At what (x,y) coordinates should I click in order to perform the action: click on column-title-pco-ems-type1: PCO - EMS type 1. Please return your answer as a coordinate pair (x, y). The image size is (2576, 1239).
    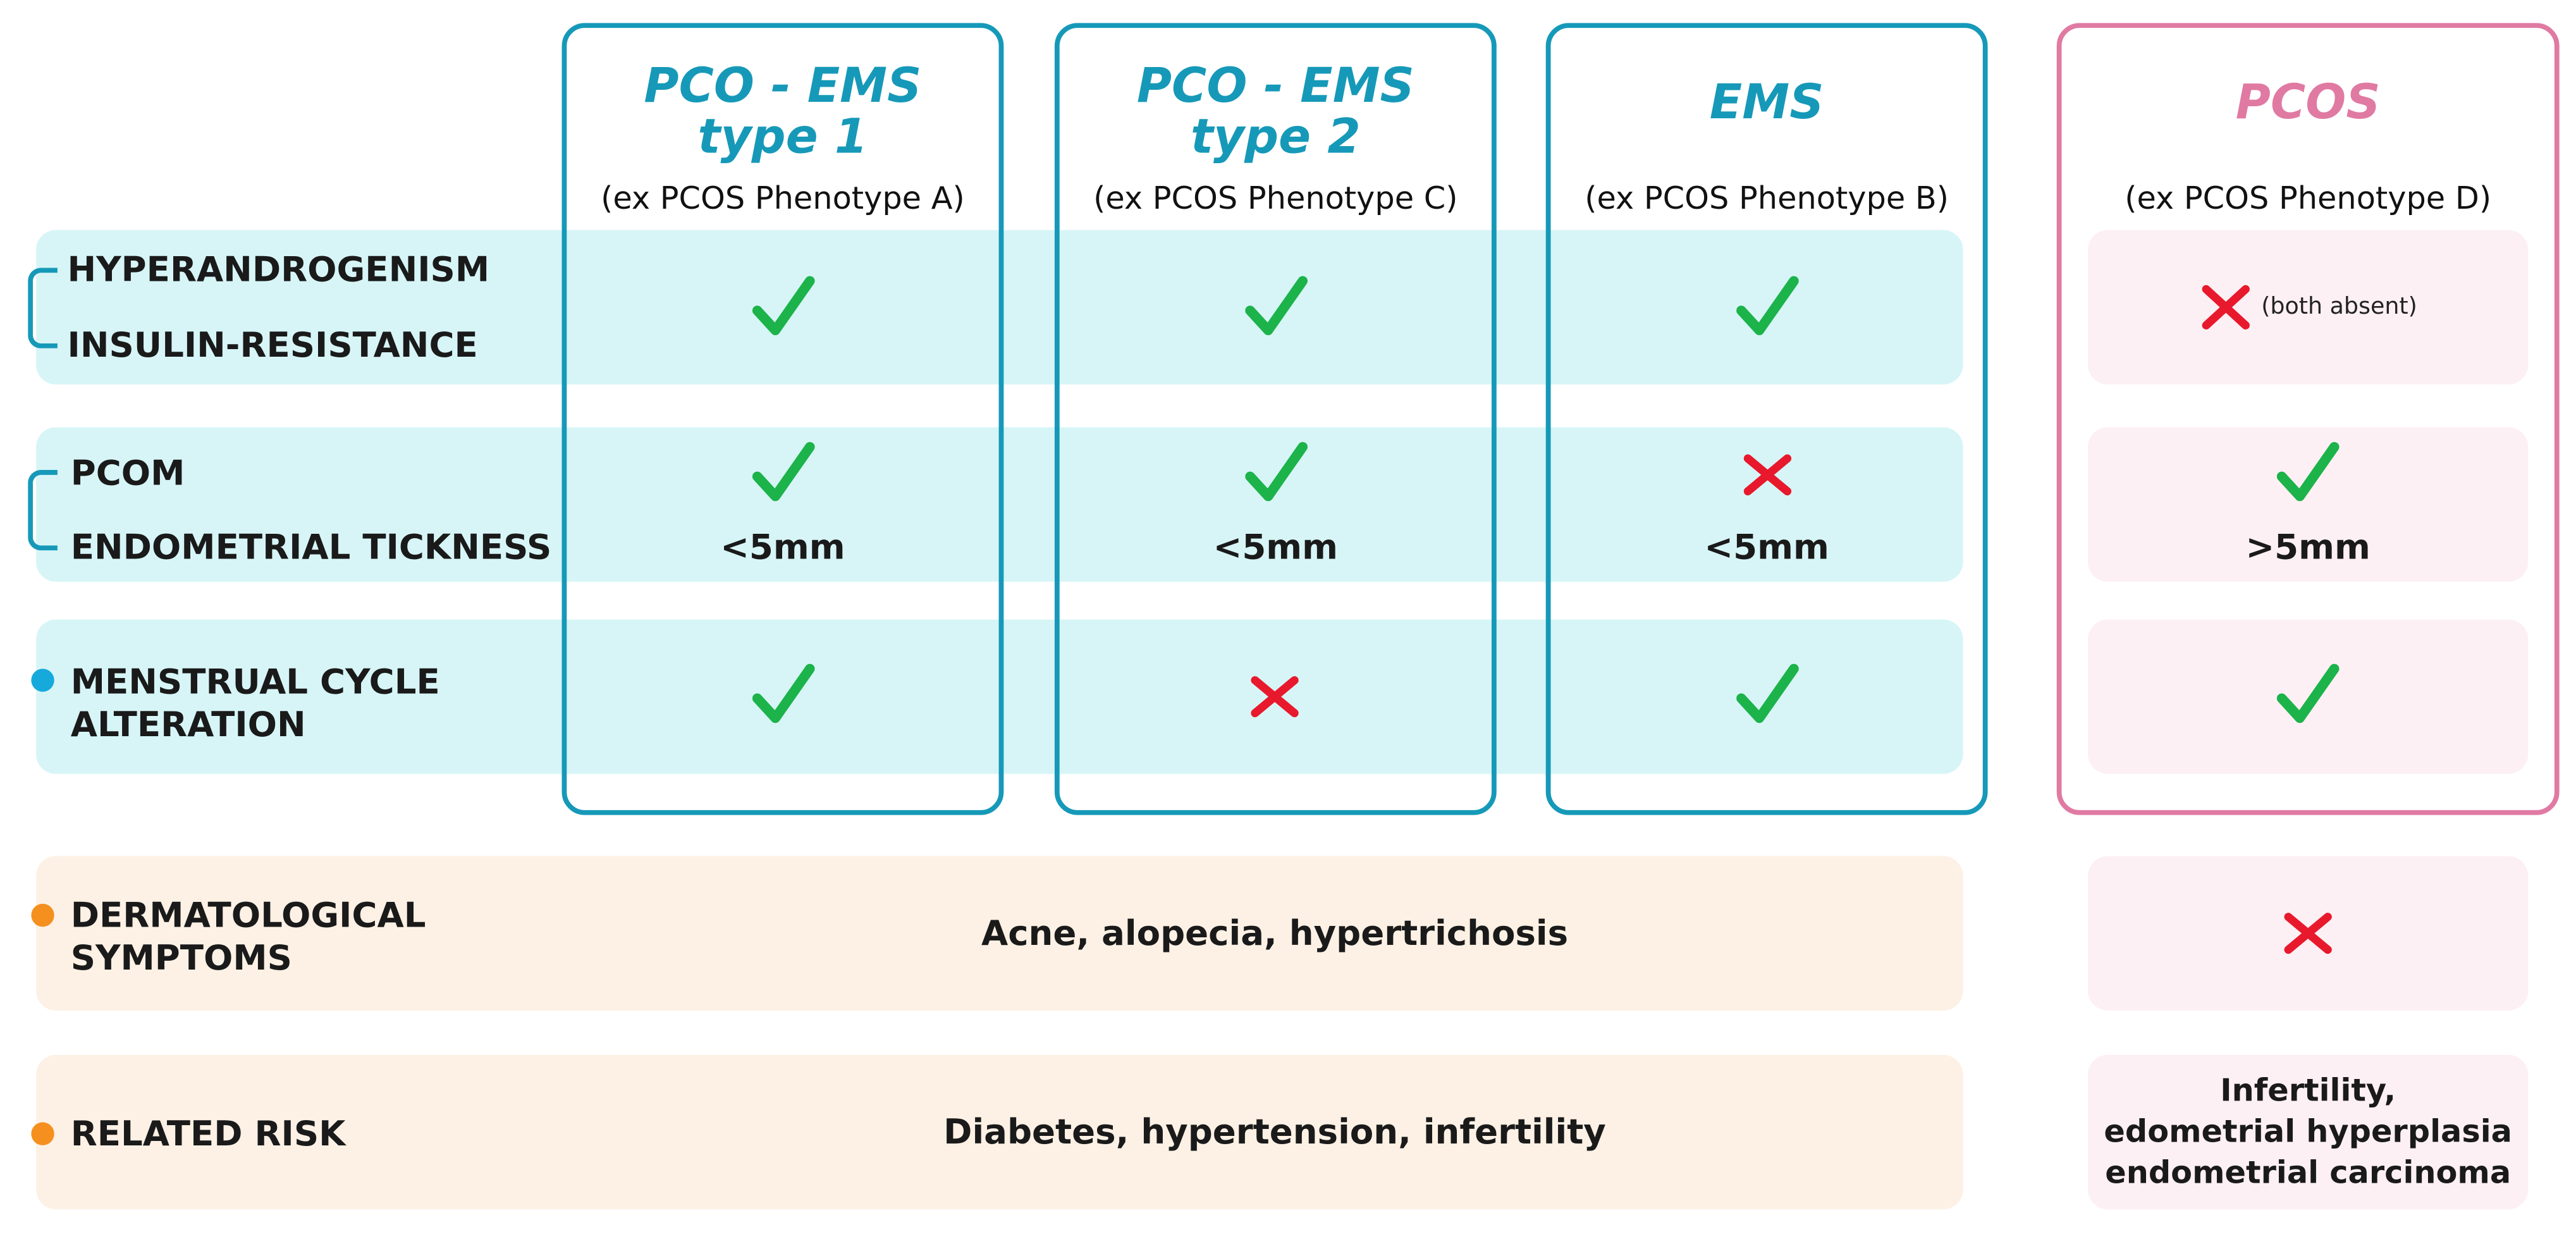
    Looking at the image, I should click on (783, 111).